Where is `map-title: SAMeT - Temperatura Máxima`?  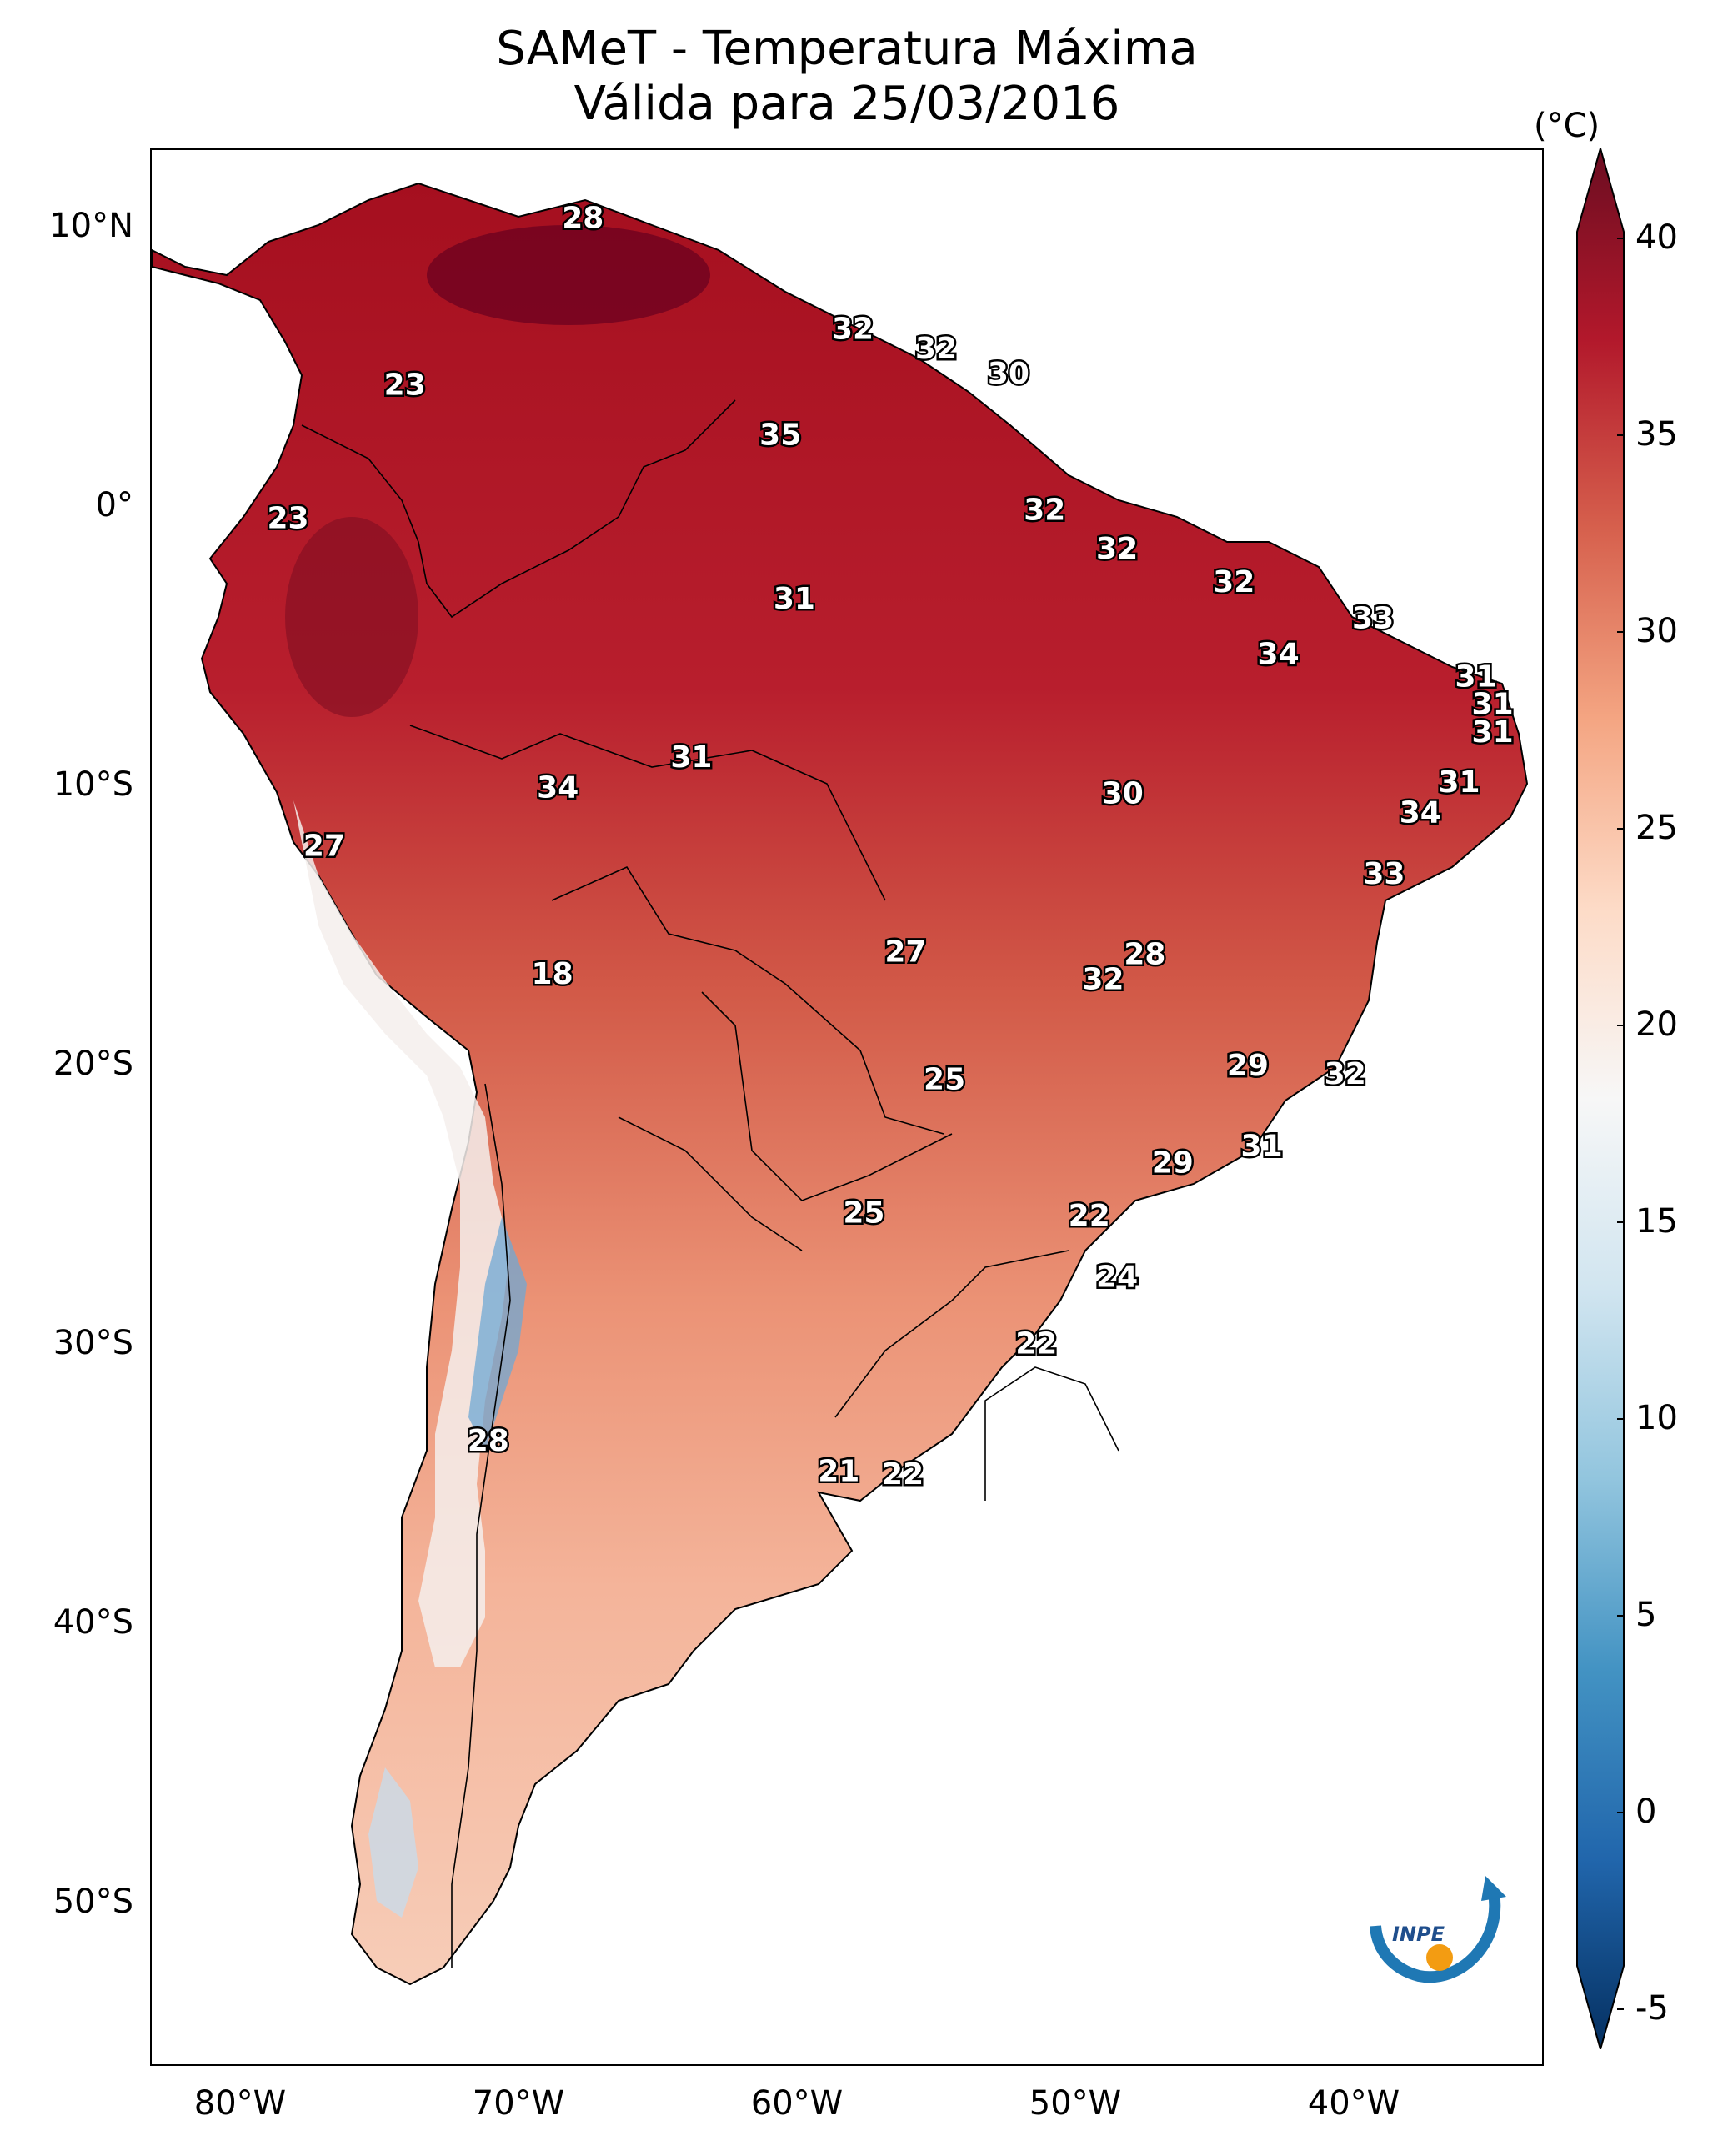
map-title: SAMeT - Temperatura Máxima is located at coordinates (847, 49).